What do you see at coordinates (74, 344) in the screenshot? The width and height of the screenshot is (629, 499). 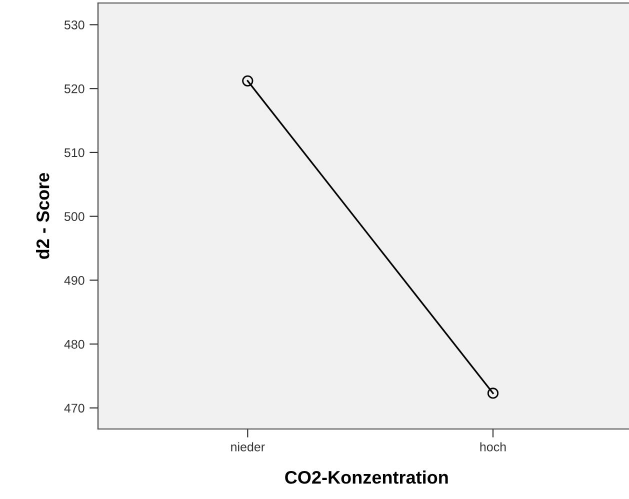 I see `y-tick-label: 480` at bounding box center [74, 344].